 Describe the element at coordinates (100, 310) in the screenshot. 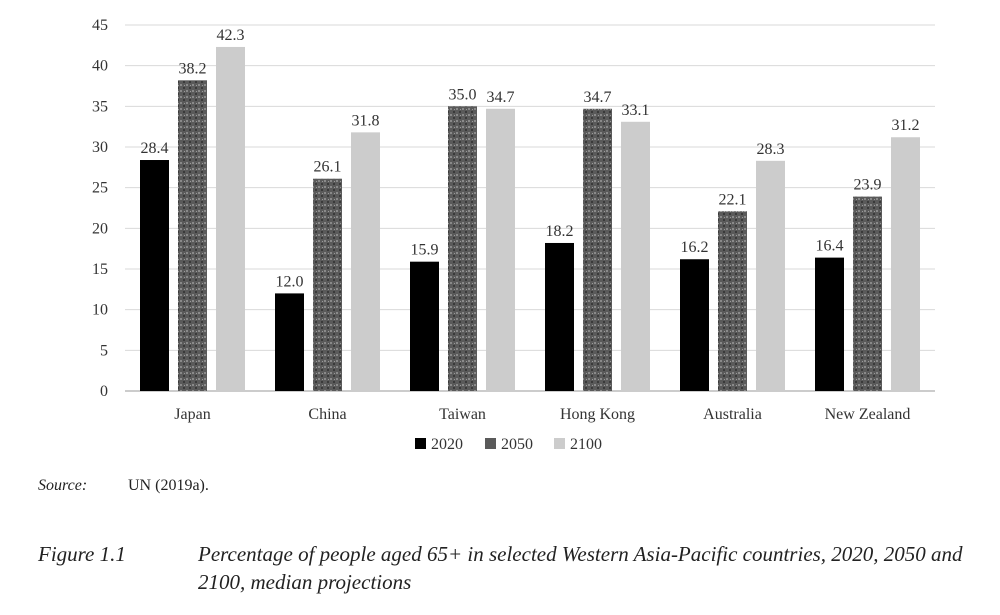

I see `y-tick-label: 10` at that location.